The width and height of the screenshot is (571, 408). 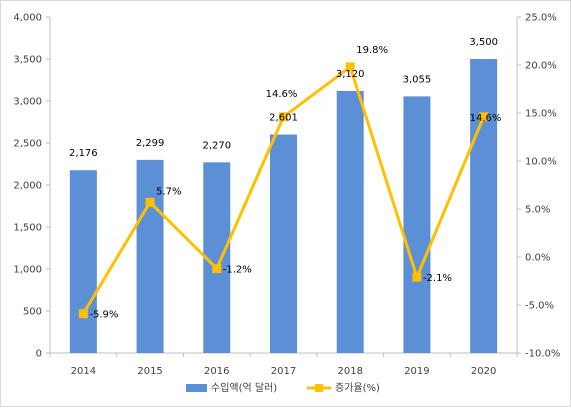 What do you see at coordinates (350, 74) in the screenshot?
I see `bar-value-label: 3,120` at bounding box center [350, 74].